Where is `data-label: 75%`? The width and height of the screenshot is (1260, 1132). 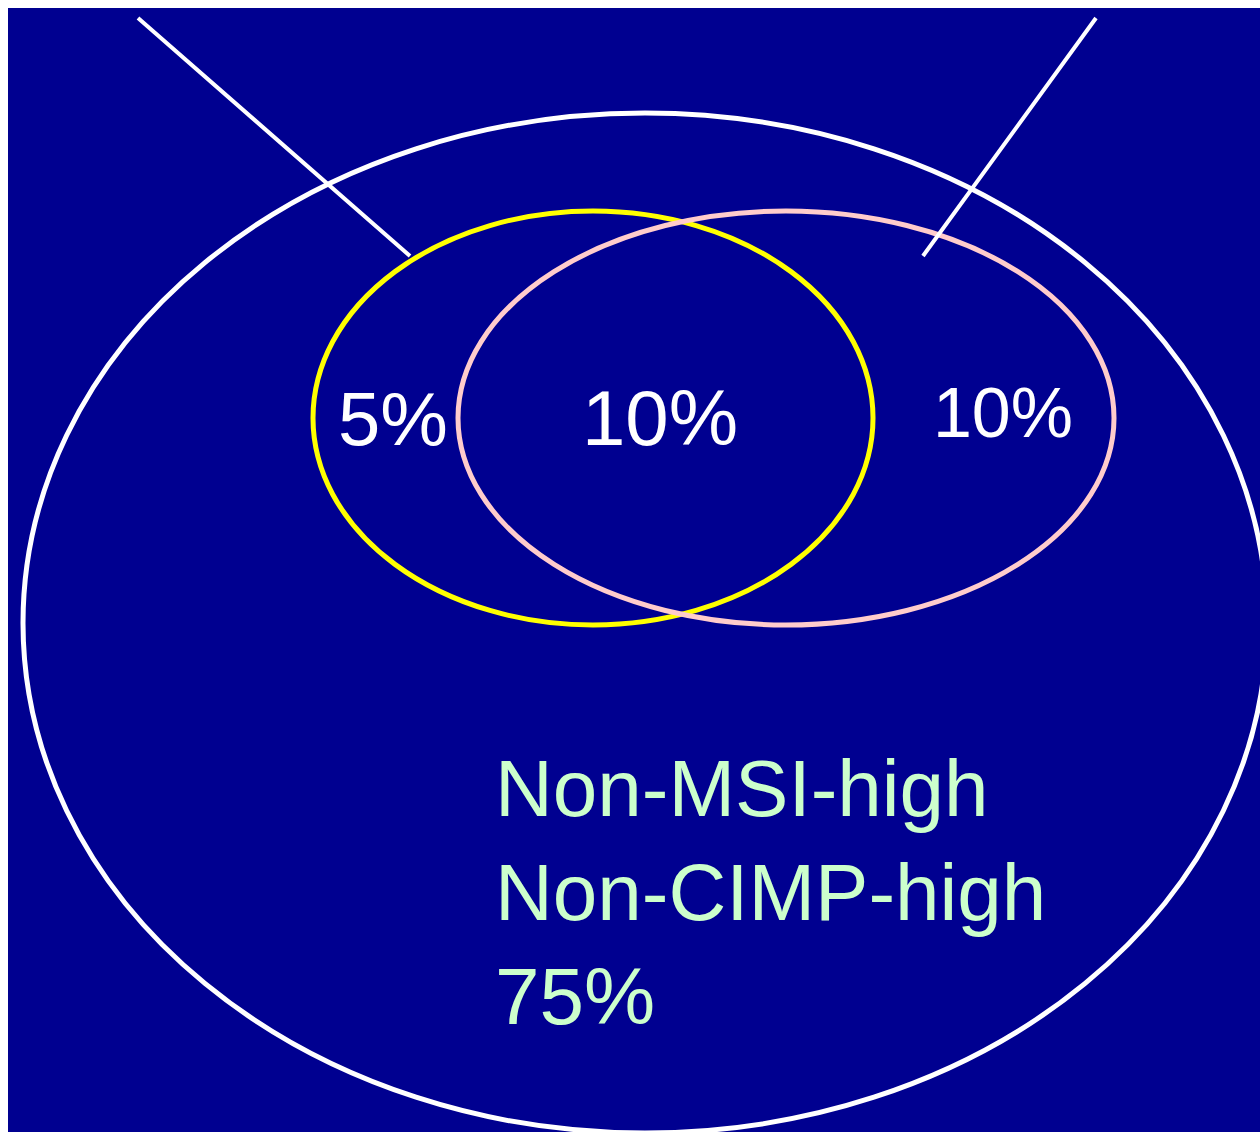 data-label: 75% is located at coordinates (575, 996).